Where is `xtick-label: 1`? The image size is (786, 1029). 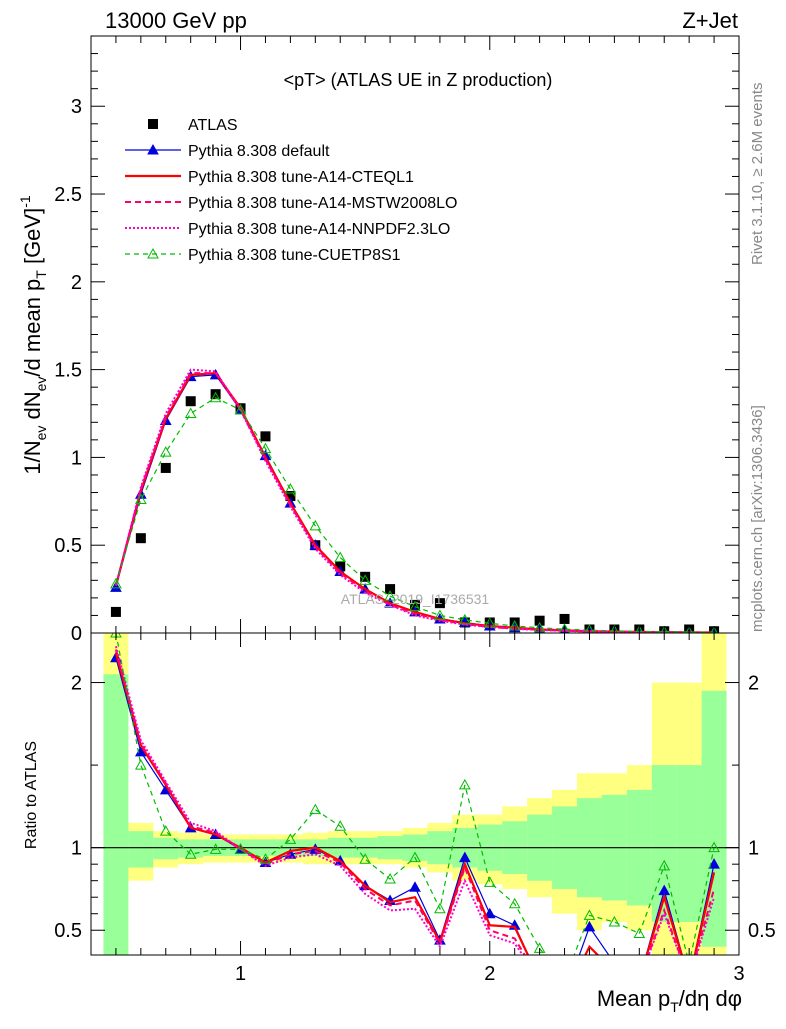 xtick-label: 1 is located at coordinates (240, 974).